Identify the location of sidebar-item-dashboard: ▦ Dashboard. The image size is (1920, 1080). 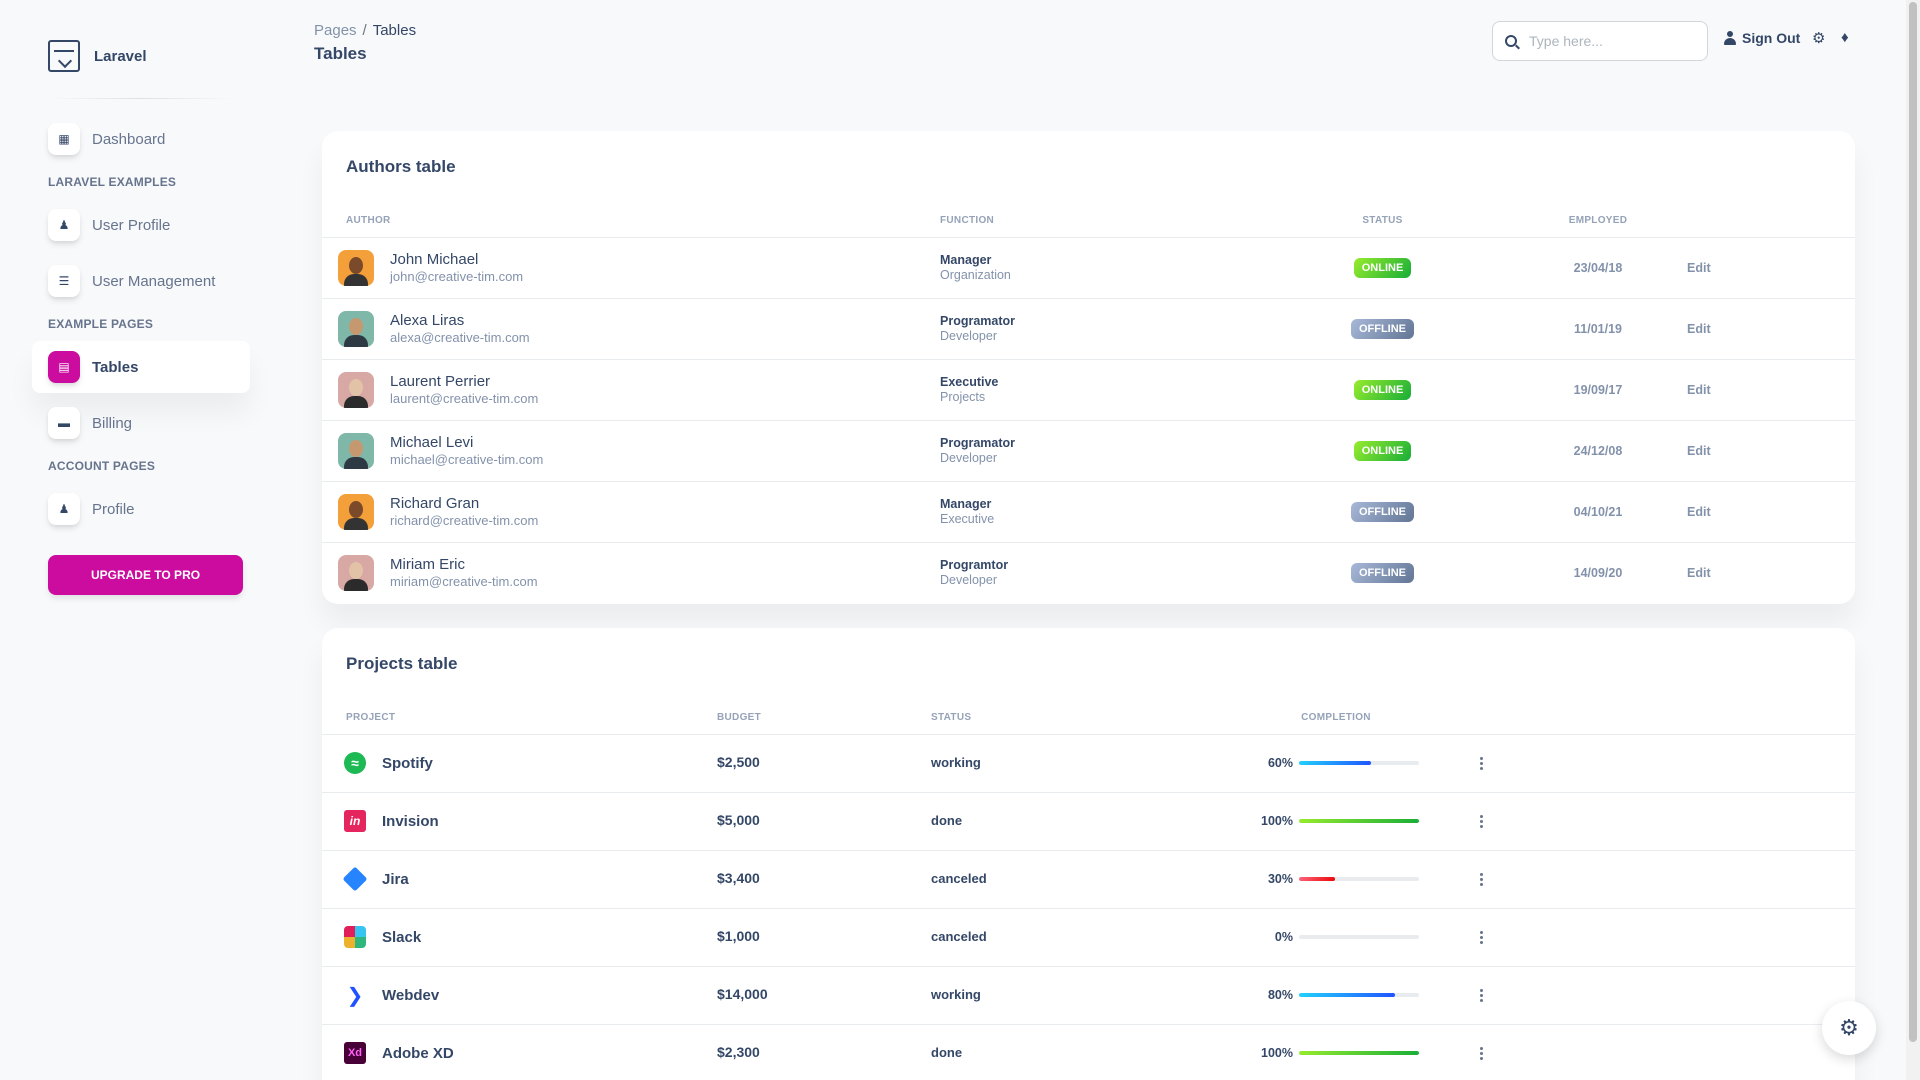
(141, 139).